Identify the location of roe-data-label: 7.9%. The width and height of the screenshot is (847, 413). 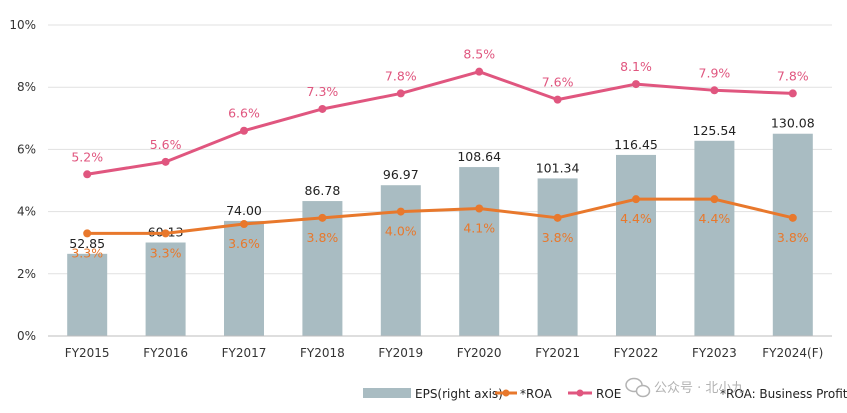
(715, 72).